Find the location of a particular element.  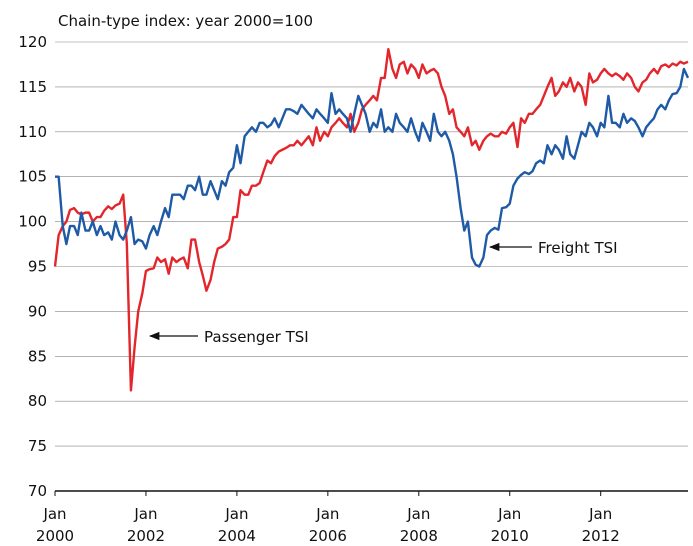

y-tick-label: 85 is located at coordinates (37, 356).